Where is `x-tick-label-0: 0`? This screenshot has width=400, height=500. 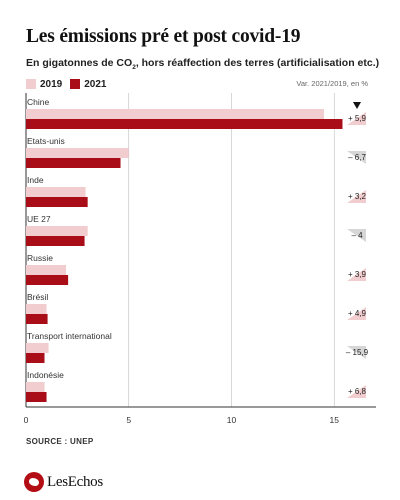
x-tick-label-0: 0 is located at coordinates (26, 420).